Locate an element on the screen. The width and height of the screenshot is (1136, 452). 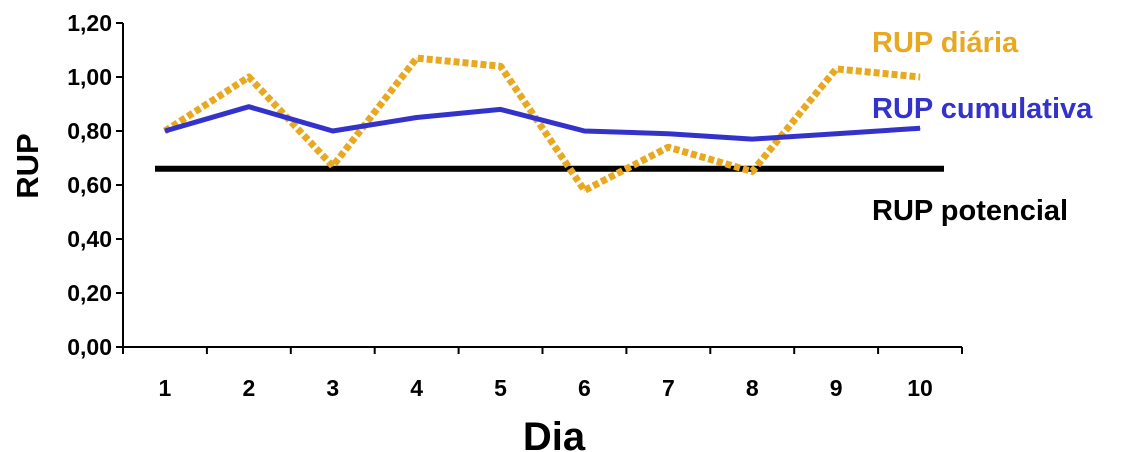
y-axis-ticks: 0,00 0,20 0,40 0,60 0,80 1,00 1,20 is located at coordinates (95, 185).